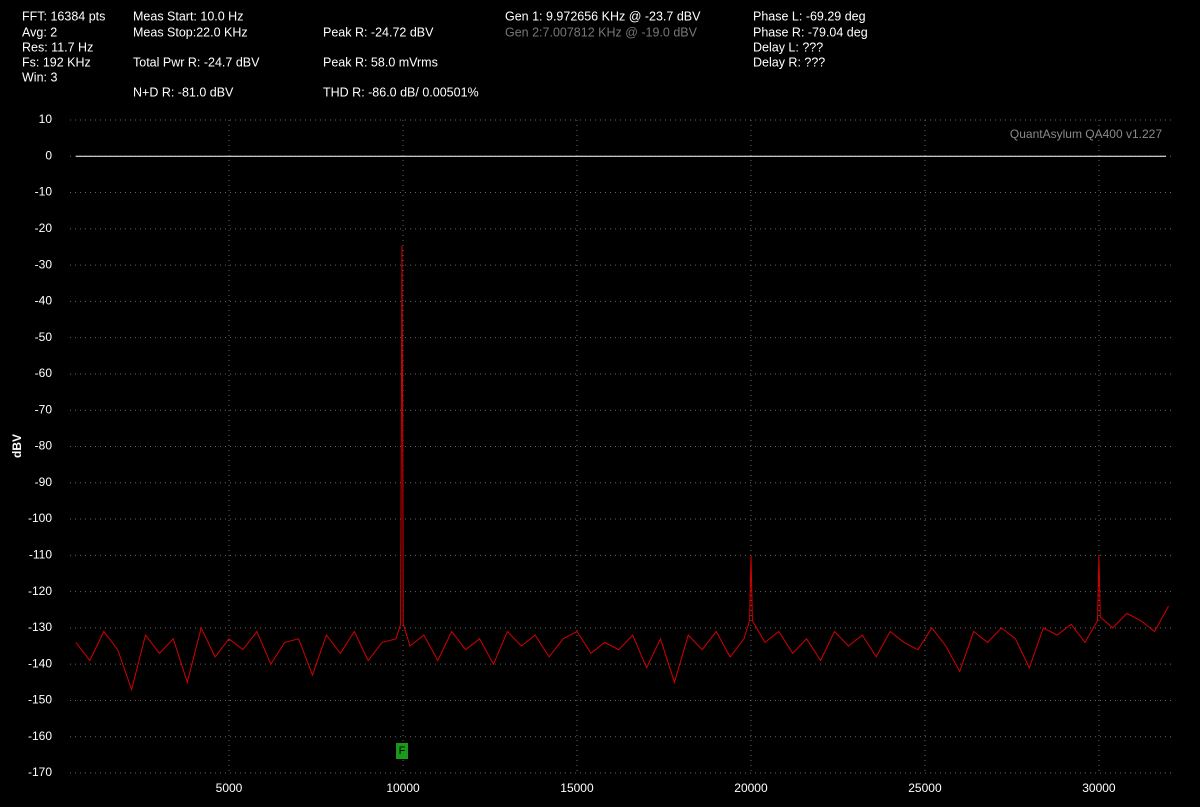 This screenshot has height=807, width=1200. I want to click on y-tick-label: -170, so click(40, 772).